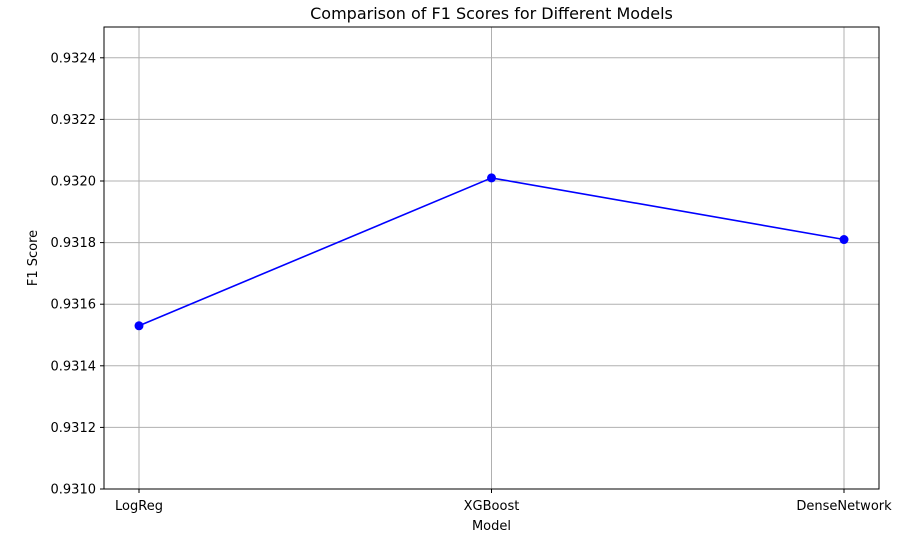 This screenshot has width=924, height=541. What do you see at coordinates (74, 305) in the screenshot?
I see `y-tick-label: 0.9316` at bounding box center [74, 305].